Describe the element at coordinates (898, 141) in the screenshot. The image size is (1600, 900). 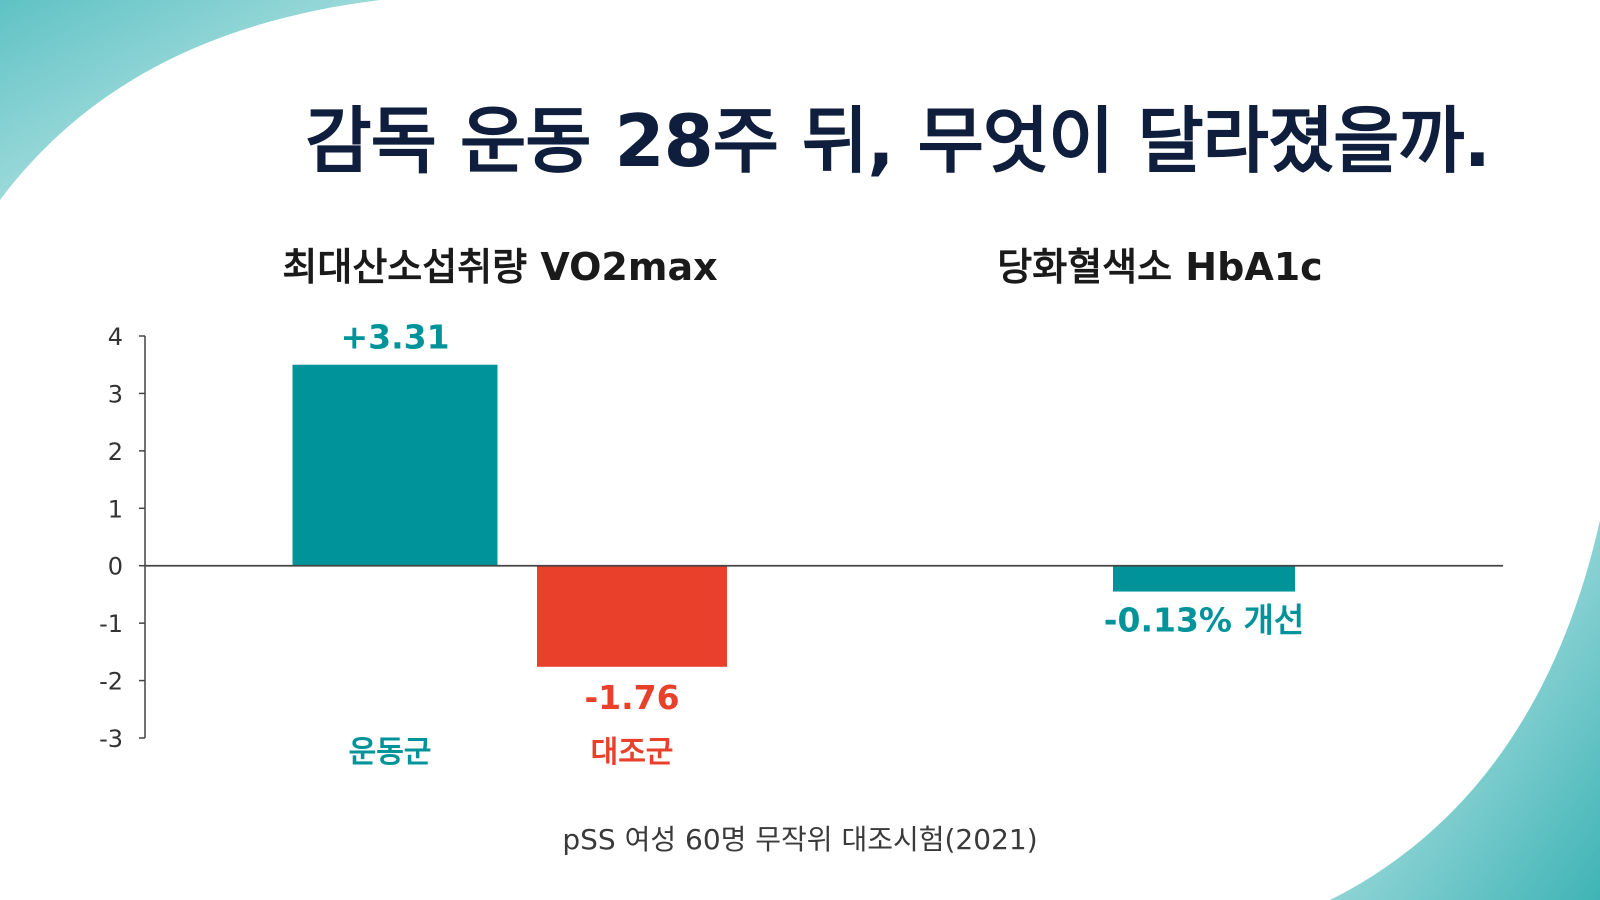
I see `page-title: 감독 운동 28주 뒤, 무엇이 달라졌을까.` at that location.